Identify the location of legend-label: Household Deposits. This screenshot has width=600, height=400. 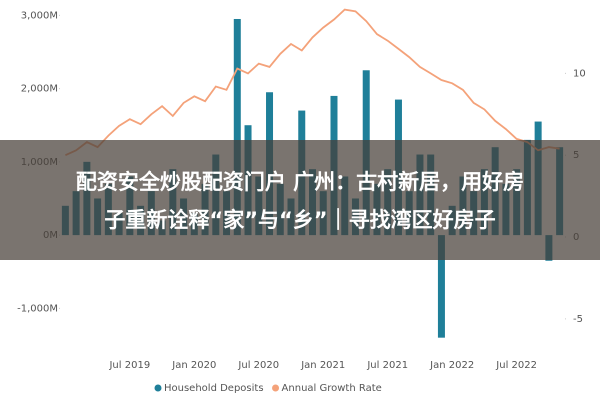
(214, 388).